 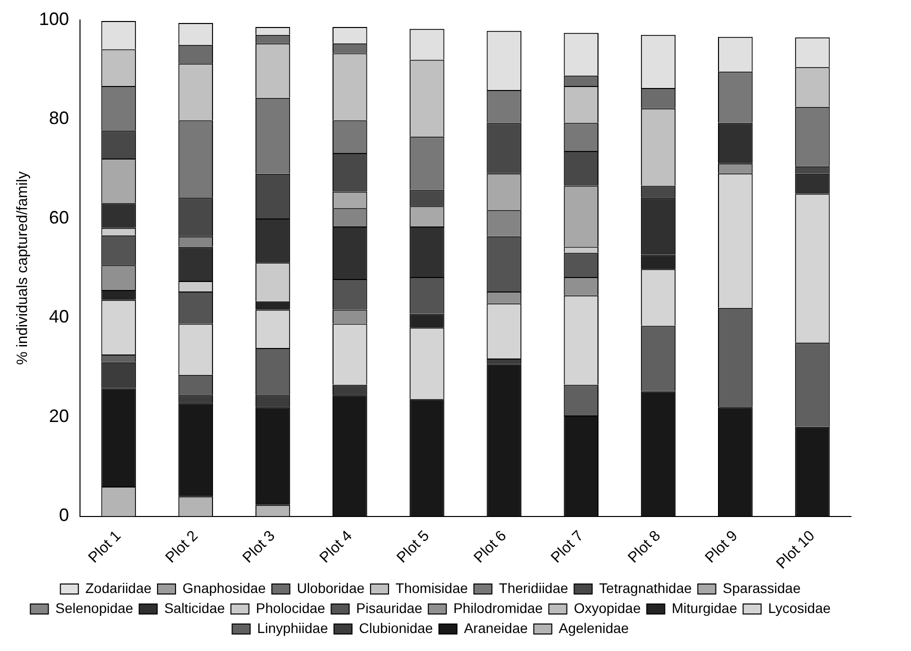 What do you see at coordinates (104, 546) in the screenshot?
I see `x-tick-label: Plot 1` at bounding box center [104, 546].